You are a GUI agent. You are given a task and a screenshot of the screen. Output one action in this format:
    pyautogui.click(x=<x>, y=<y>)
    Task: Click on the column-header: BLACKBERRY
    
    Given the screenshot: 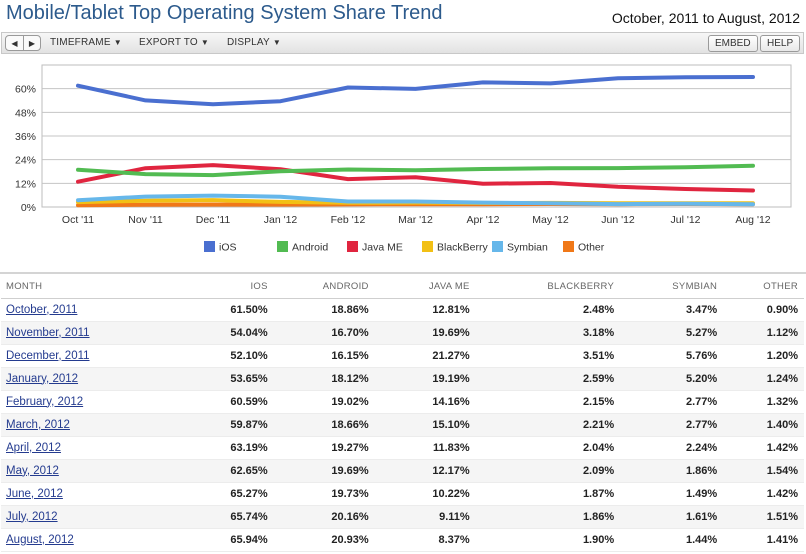 What is the action you would take?
    pyautogui.click(x=548, y=287)
    